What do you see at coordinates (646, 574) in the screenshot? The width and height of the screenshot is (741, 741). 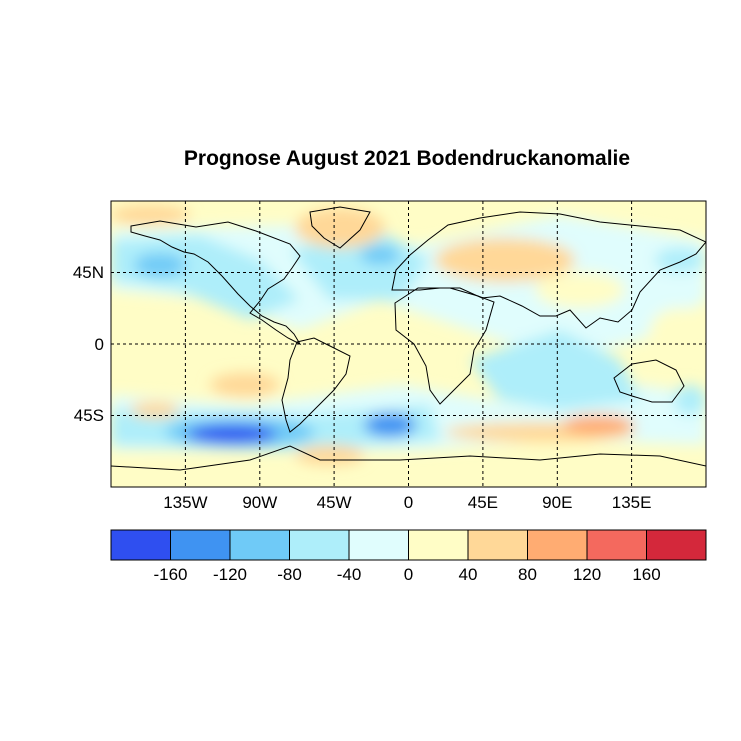 I see `colorbar-tick-label: 160` at bounding box center [646, 574].